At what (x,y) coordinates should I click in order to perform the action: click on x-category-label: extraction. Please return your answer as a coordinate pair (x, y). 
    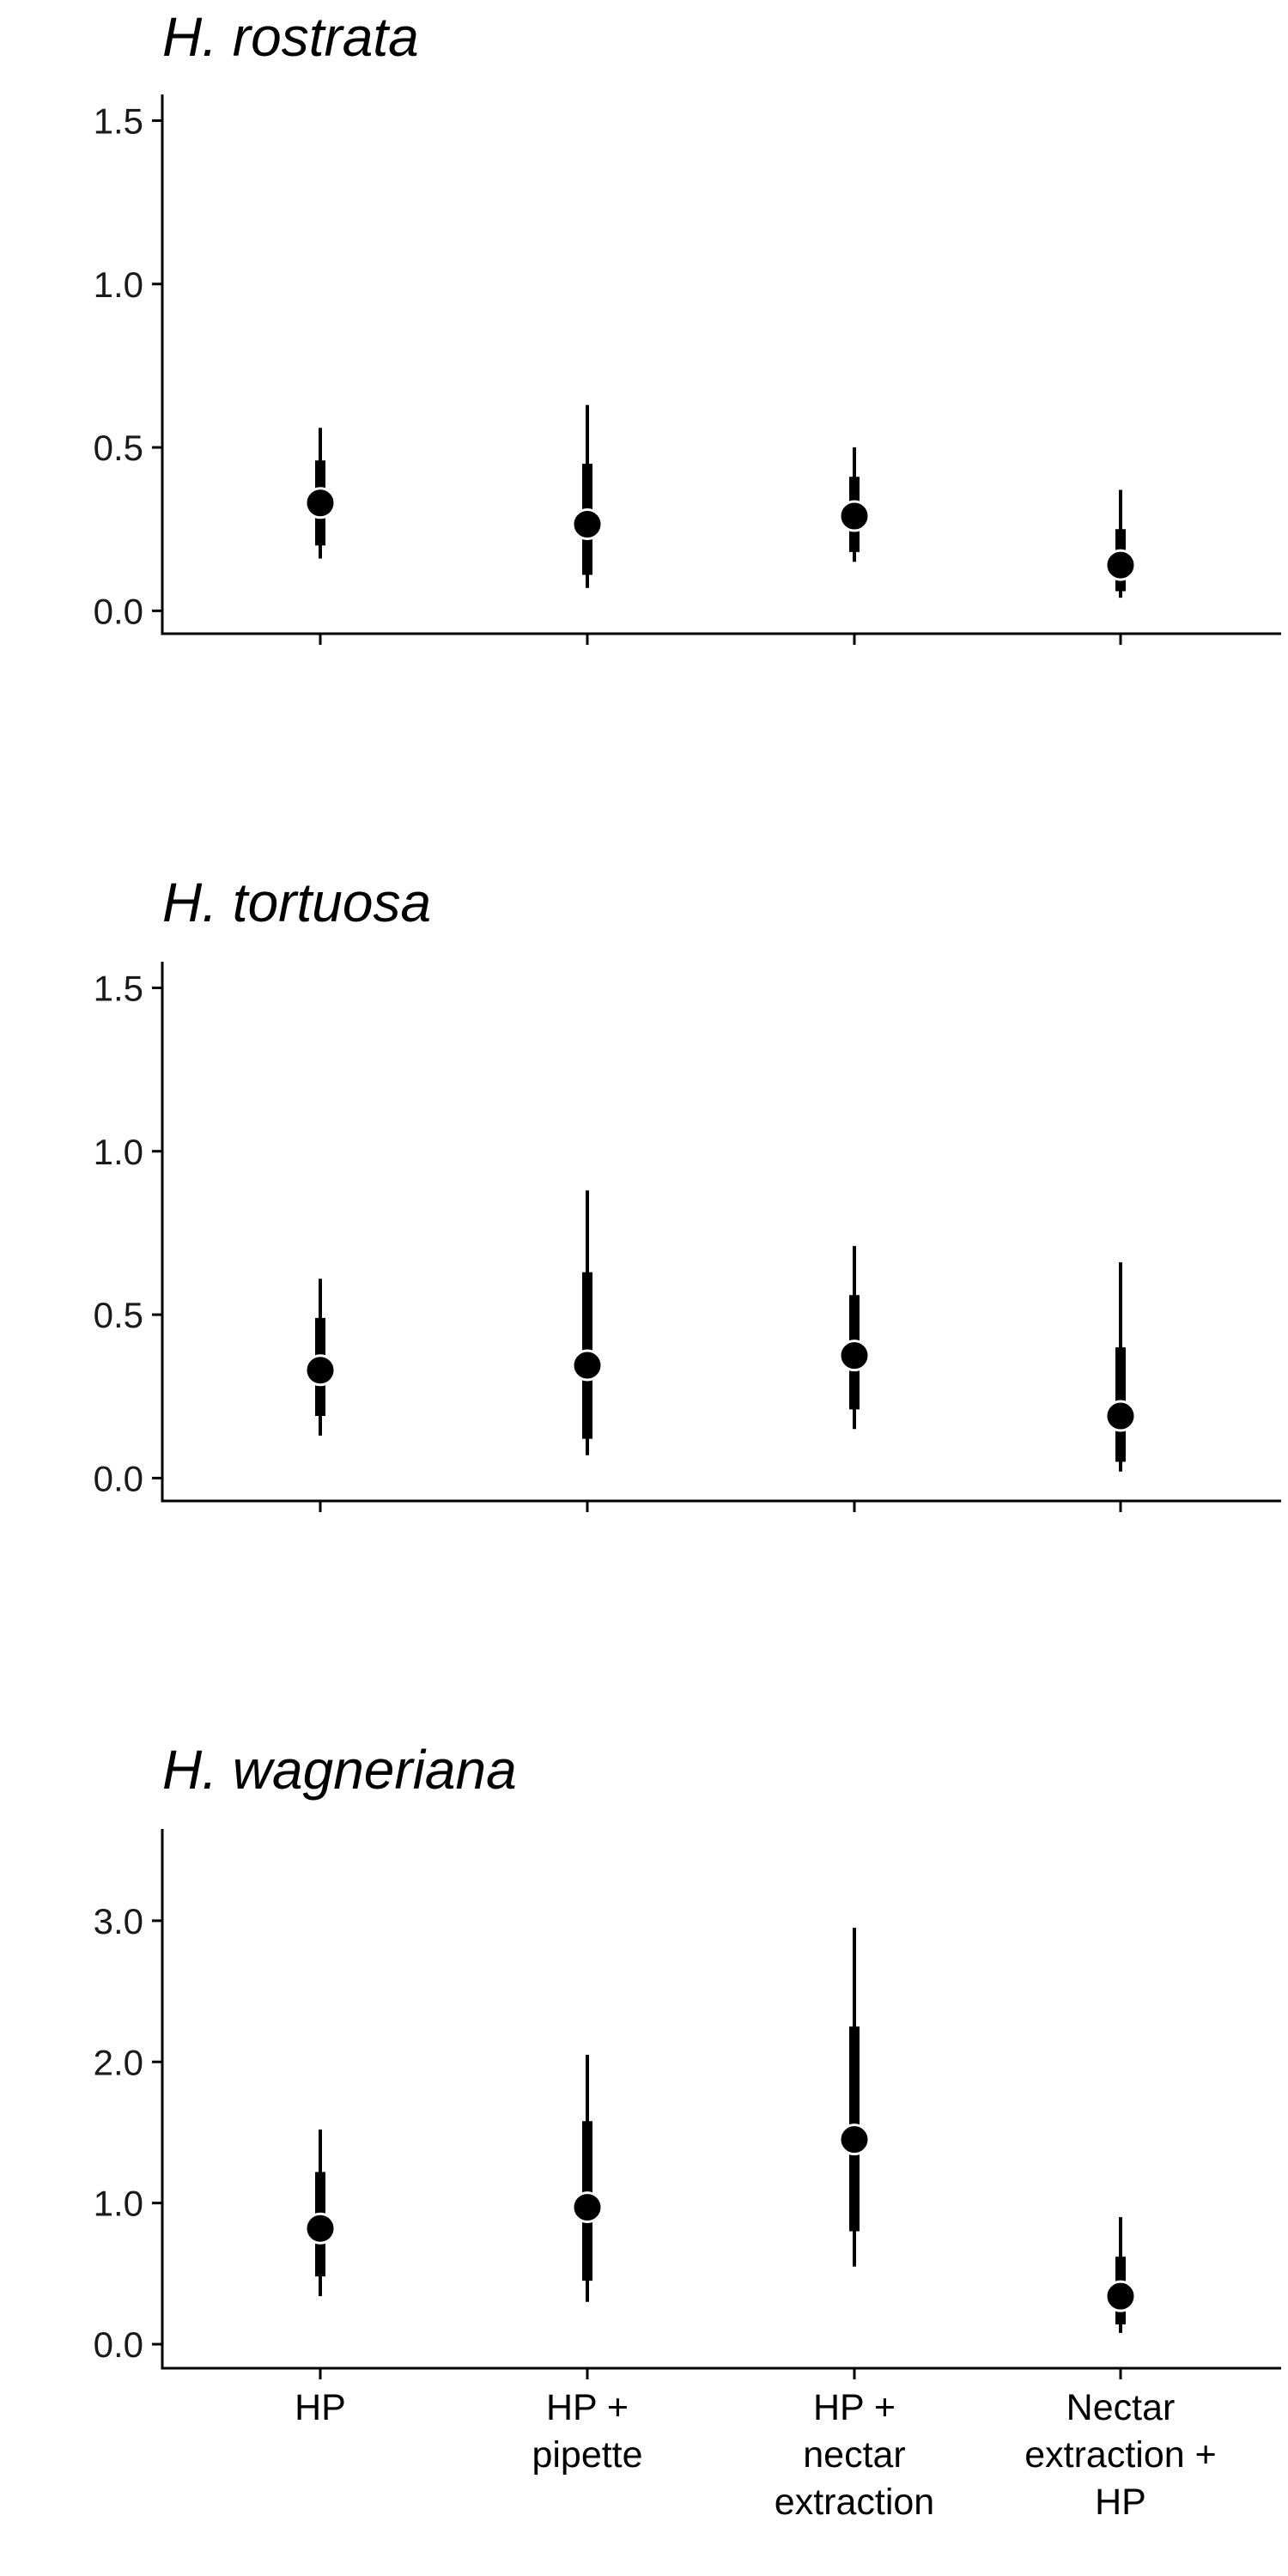
    Looking at the image, I should click on (854, 2502).